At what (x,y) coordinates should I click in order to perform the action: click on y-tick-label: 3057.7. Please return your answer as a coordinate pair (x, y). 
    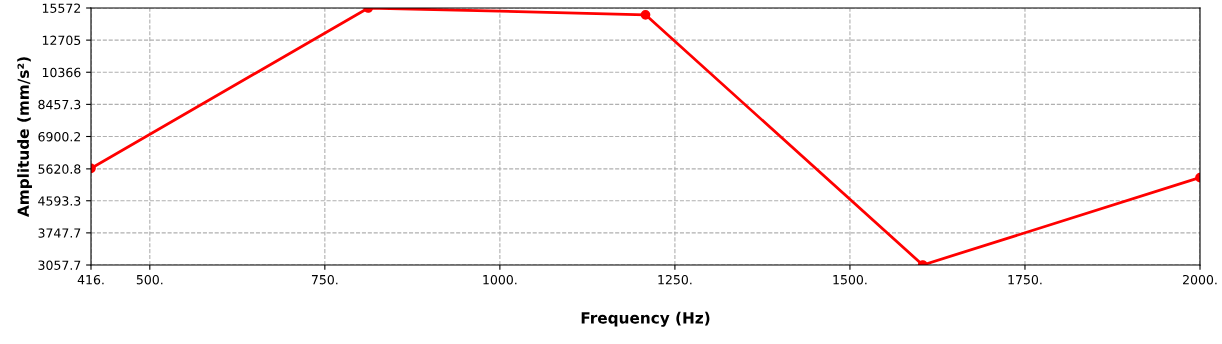
    Looking at the image, I should click on (59, 265).